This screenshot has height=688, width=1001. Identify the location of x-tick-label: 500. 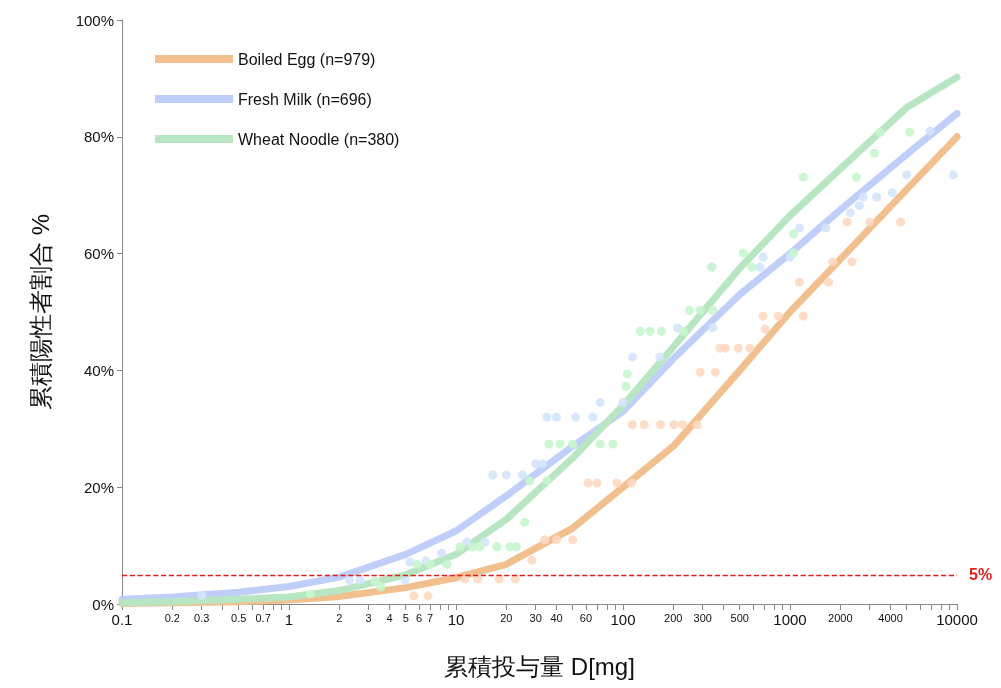
(739, 617).